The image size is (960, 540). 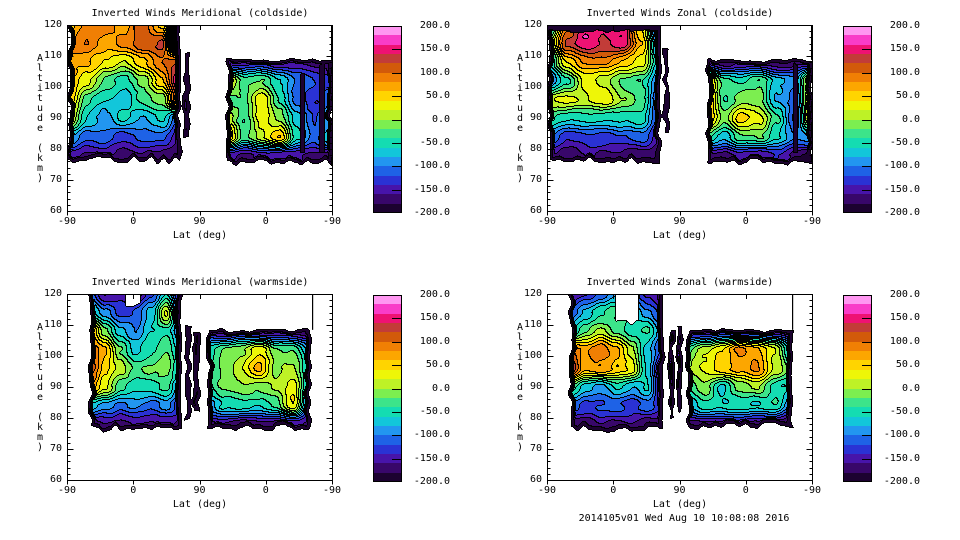 I want to click on colorbar1-tick-label: 100.0, so click(x=434, y=72).